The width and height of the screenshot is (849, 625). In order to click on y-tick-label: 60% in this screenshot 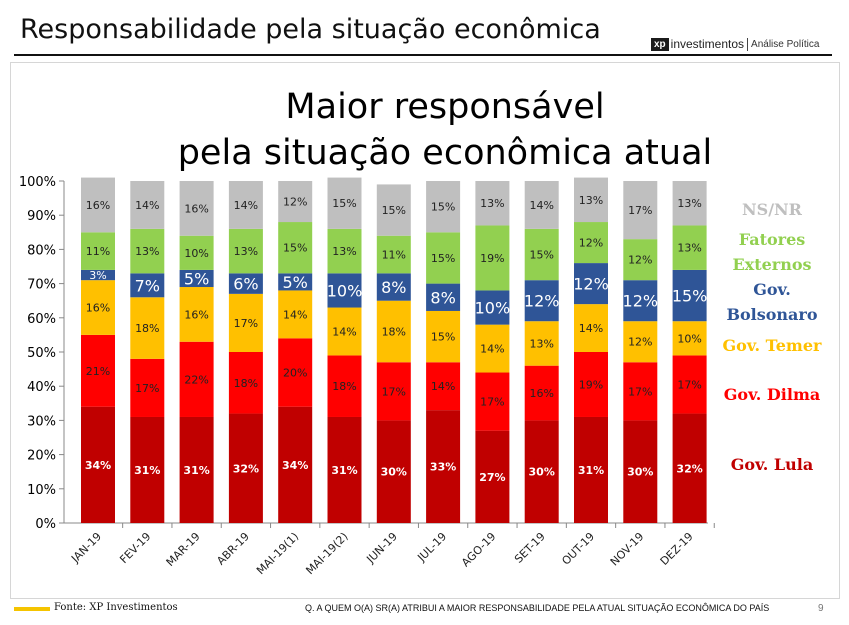, I will do `click(41, 319)`.